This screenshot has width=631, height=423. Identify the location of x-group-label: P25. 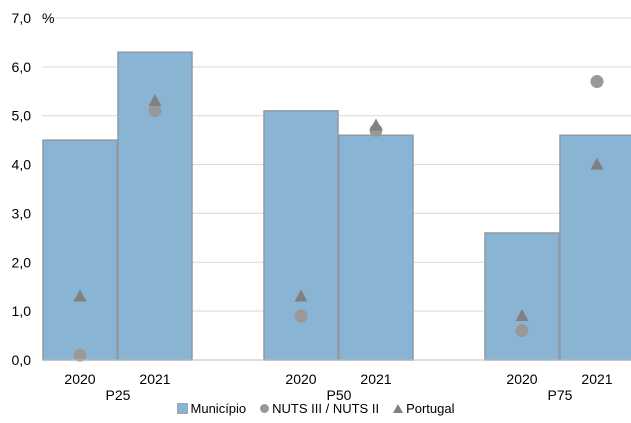
(118, 395).